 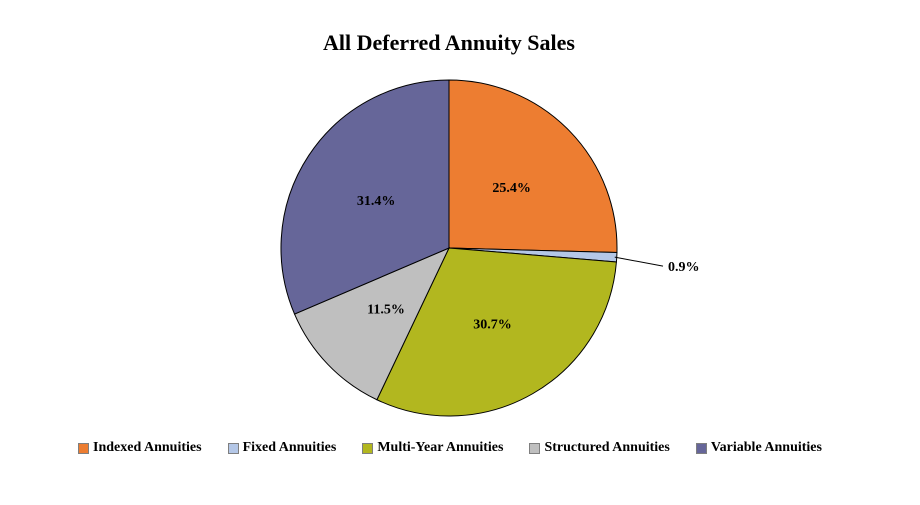 I want to click on pie-slice-variable-annuities, so click(x=365, y=197).